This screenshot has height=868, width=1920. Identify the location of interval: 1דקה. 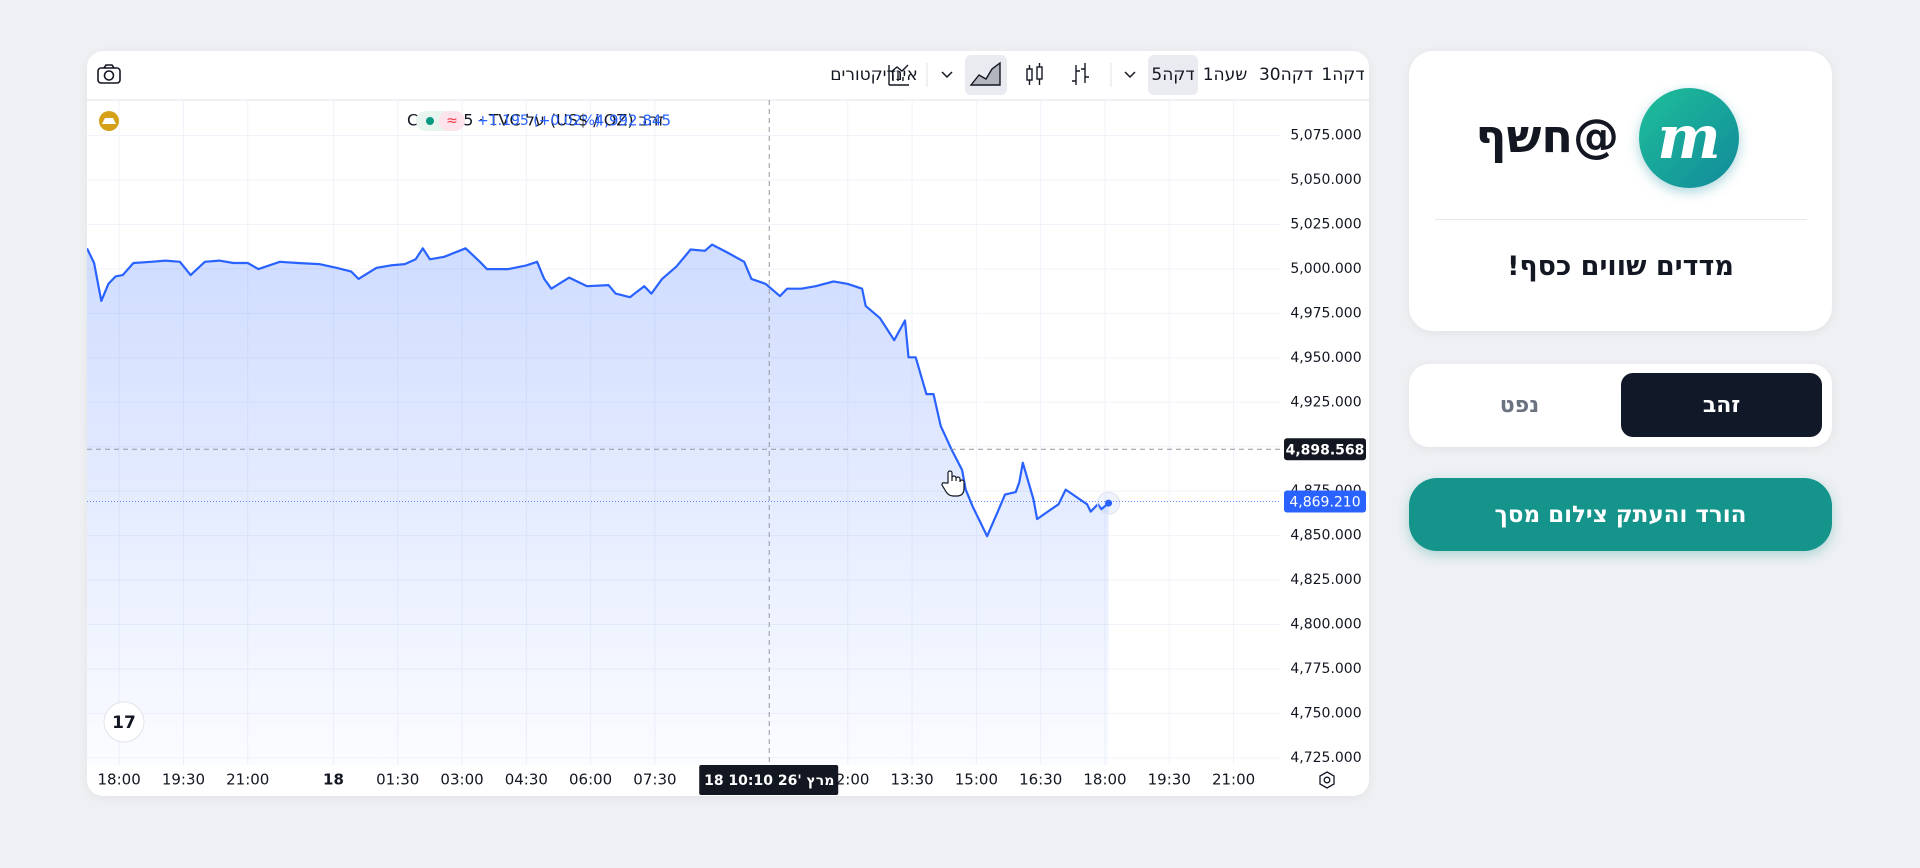
(1342, 75).